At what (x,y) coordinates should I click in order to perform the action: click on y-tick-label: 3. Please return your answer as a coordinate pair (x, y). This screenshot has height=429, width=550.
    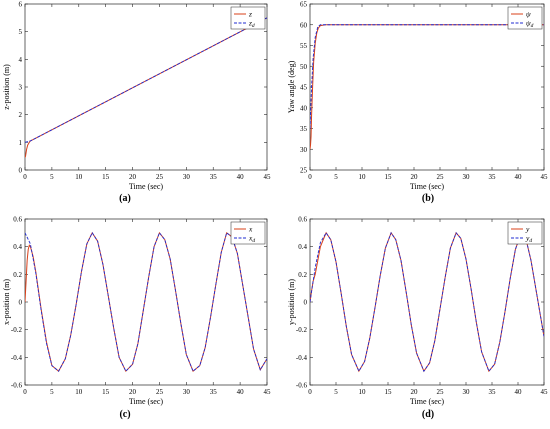
    Looking at the image, I should click on (21, 88).